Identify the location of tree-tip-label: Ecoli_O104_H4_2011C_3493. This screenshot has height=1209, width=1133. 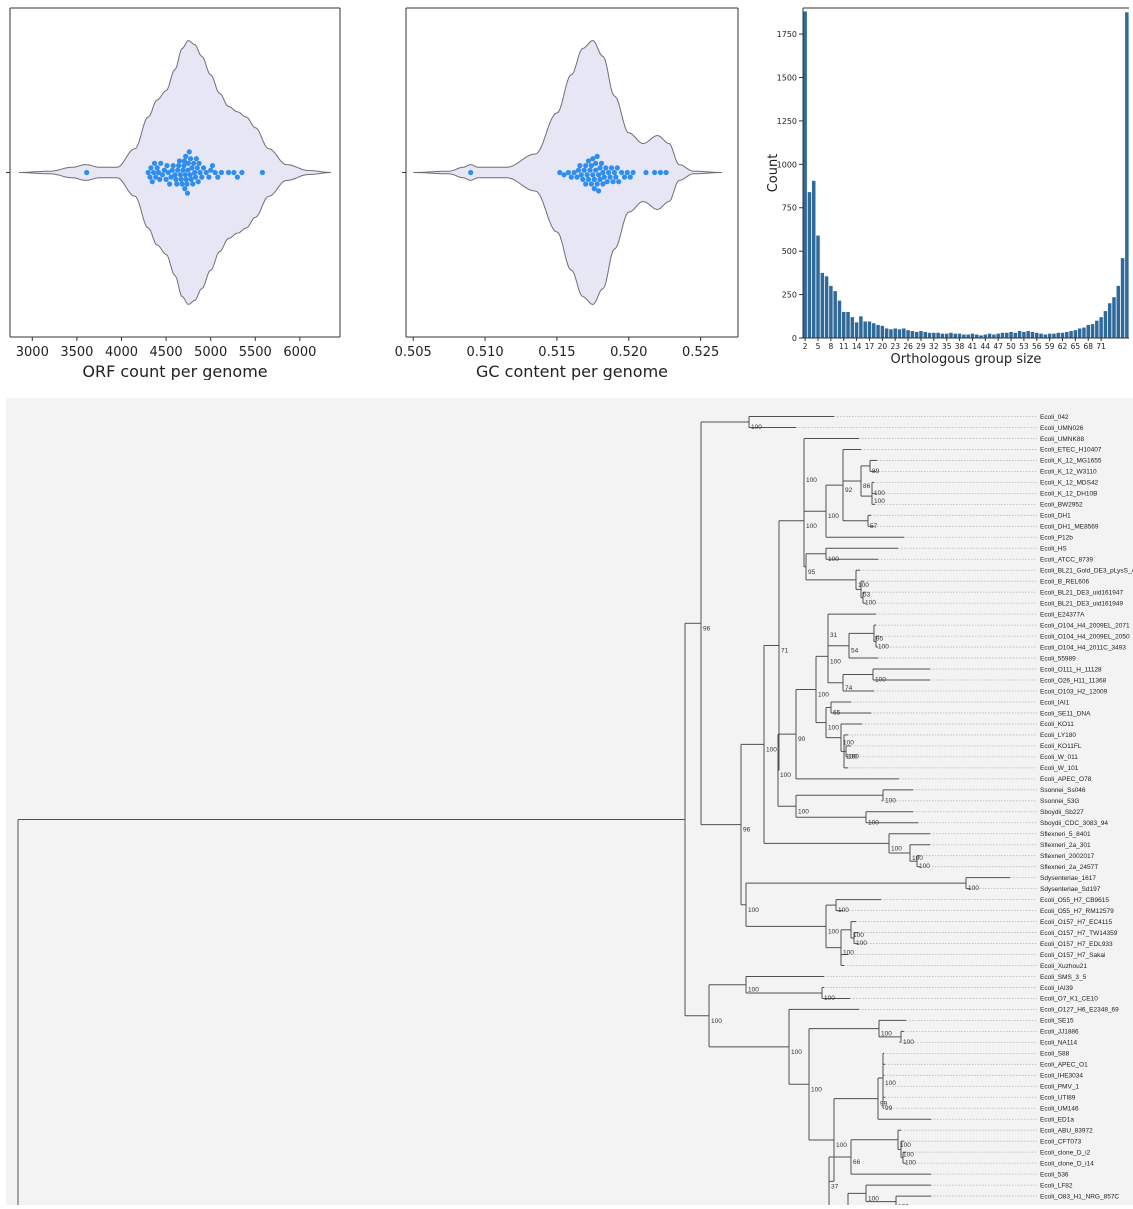
(1083, 647).